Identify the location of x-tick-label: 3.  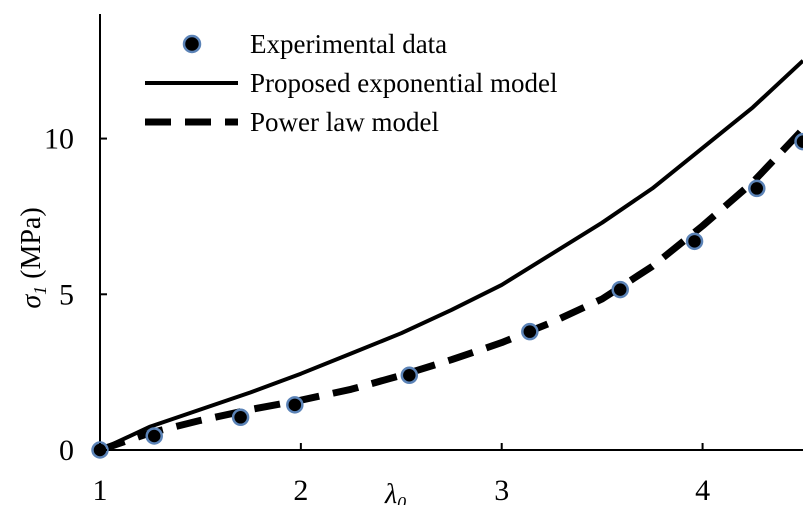
(501, 489).